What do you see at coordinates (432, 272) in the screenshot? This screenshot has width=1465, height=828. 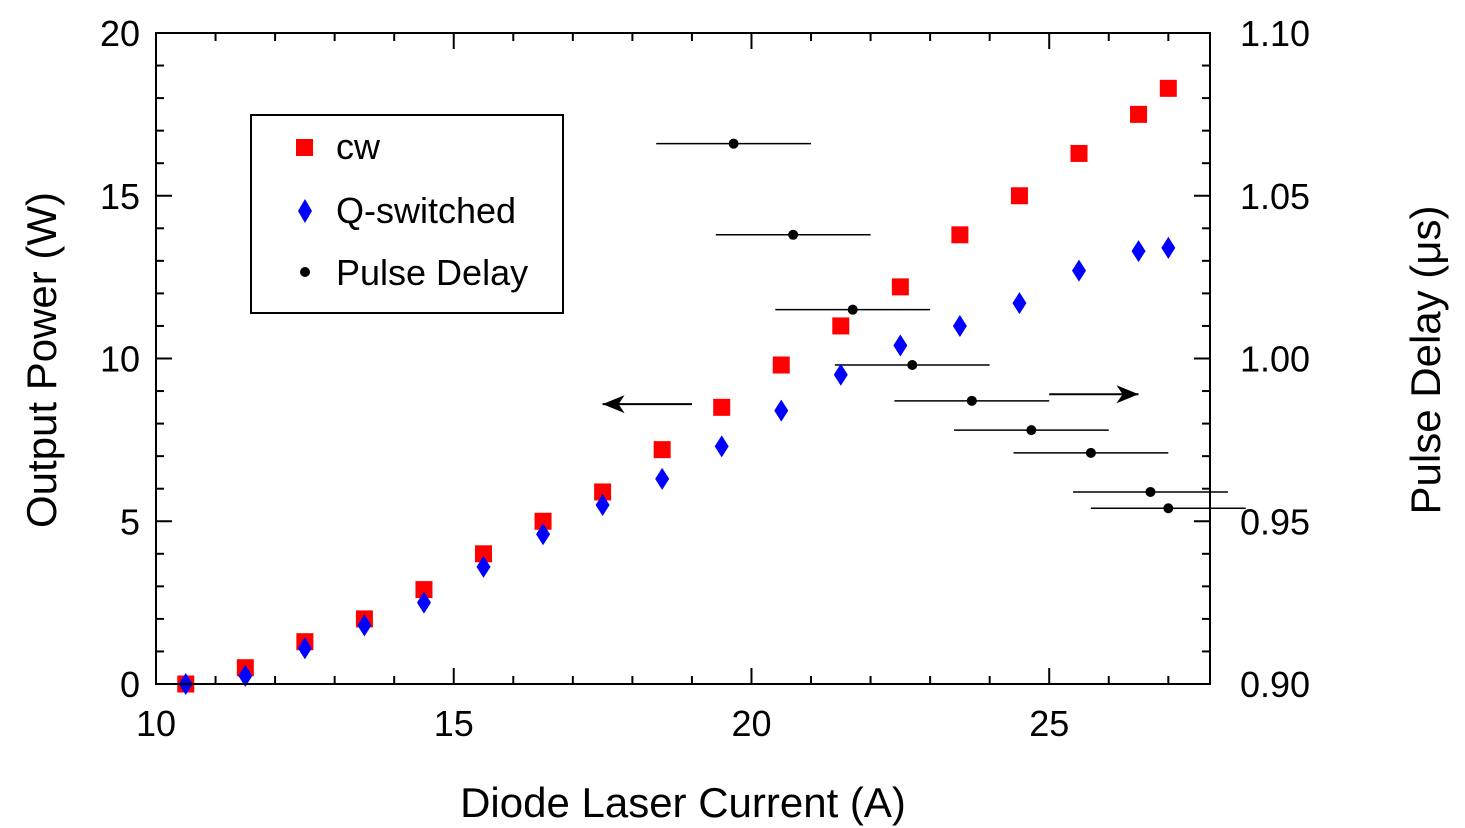 I see `legend-pulse-delay-label: Pulse Delay` at bounding box center [432, 272].